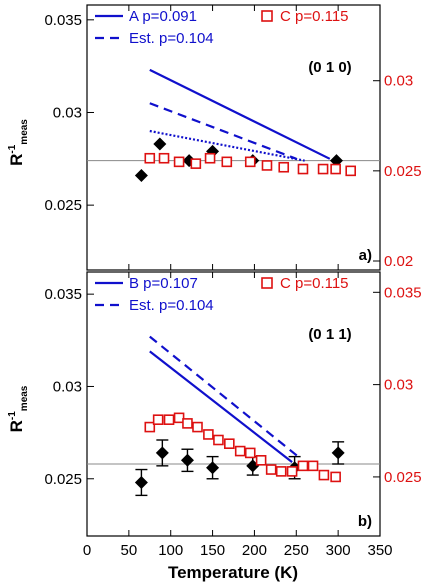  Describe the element at coordinates (296, 550) in the screenshot. I see `x-tick-label: 250` at that location.